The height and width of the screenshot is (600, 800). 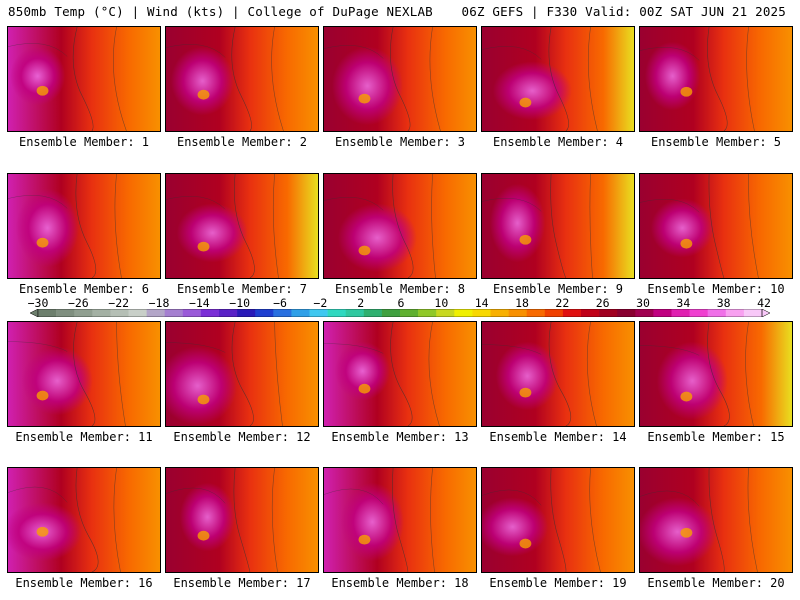 What do you see at coordinates (84, 583) in the screenshot?
I see `ensemble-member-label: Ensemble Member: 16` at bounding box center [84, 583].